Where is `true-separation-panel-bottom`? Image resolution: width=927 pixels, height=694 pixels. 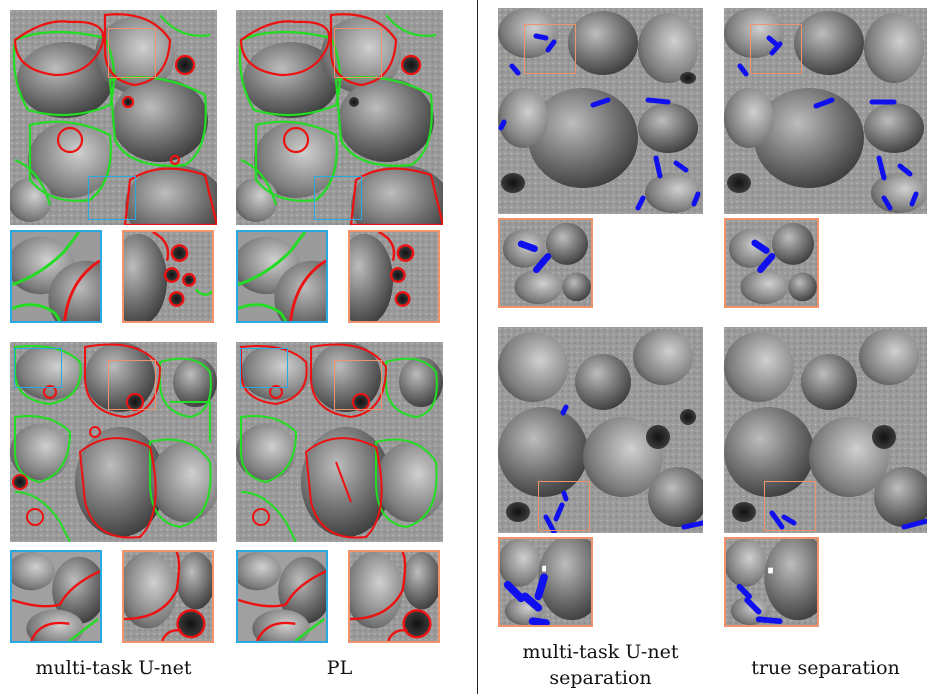 true-separation-panel-bottom is located at coordinates (825, 430).